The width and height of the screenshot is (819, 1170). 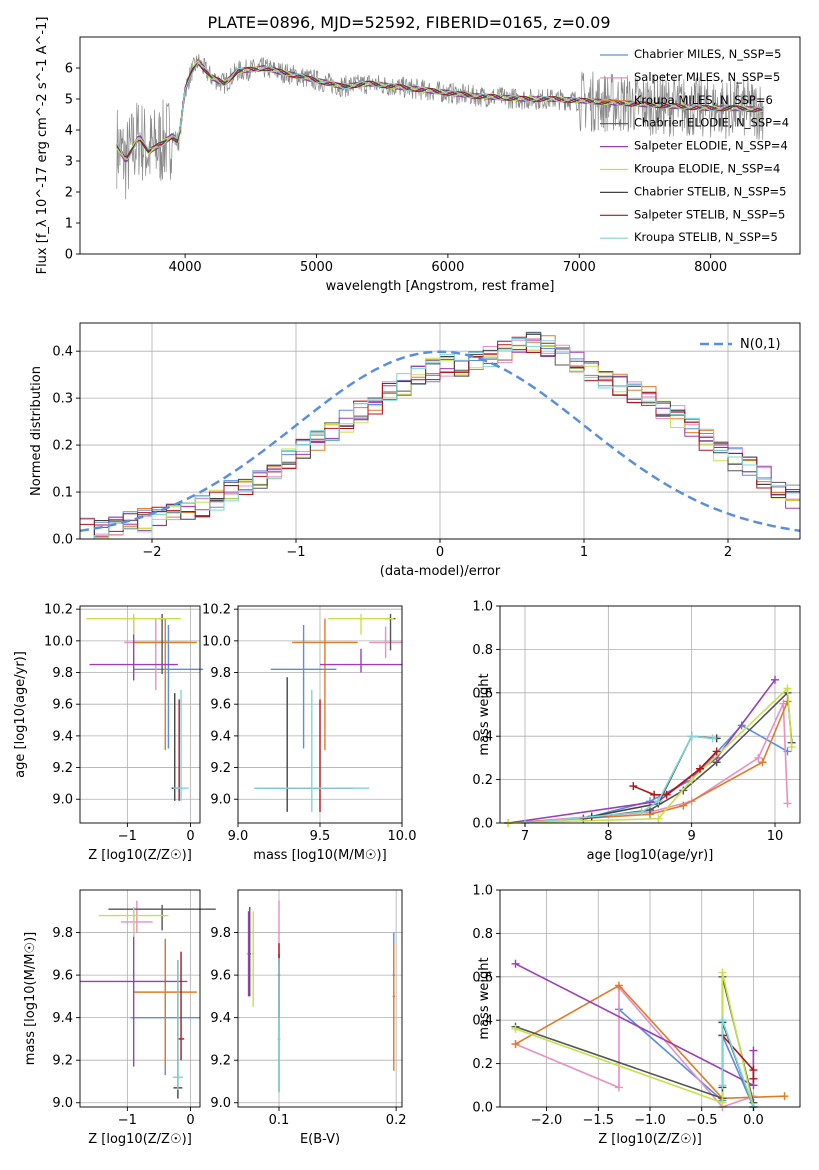 I want to click on y-tick-label: 1, so click(x=69, y=224).